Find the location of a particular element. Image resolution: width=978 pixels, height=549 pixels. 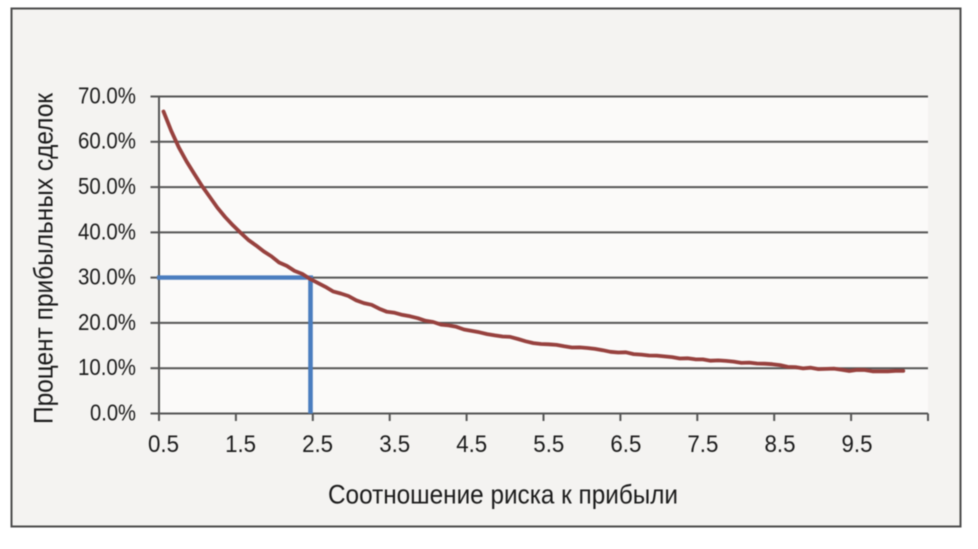

svg-text: 7.5 is located at coordinates (702, 444).